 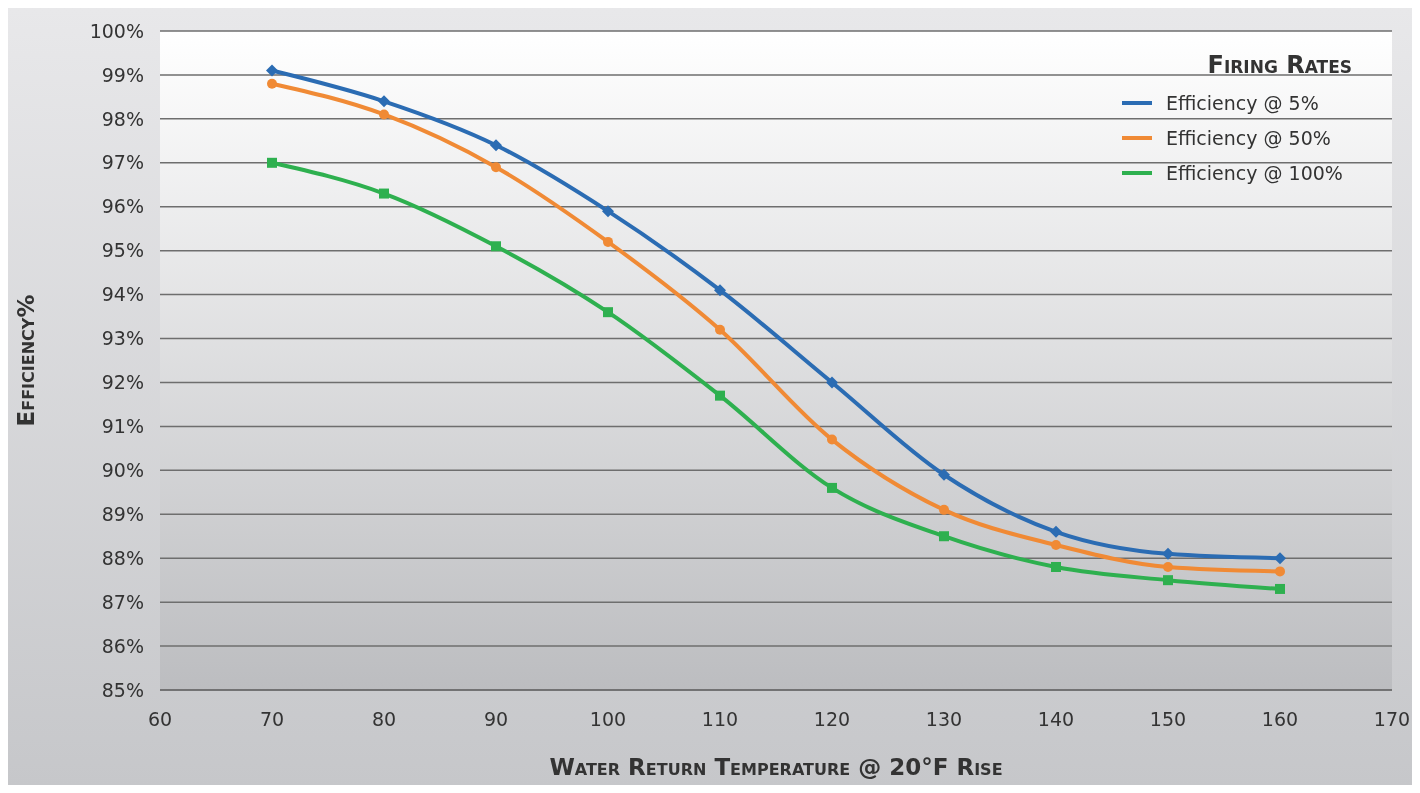 I want to click on legend-label: Efficiency @ 50%, so click(x=1248, y=137).